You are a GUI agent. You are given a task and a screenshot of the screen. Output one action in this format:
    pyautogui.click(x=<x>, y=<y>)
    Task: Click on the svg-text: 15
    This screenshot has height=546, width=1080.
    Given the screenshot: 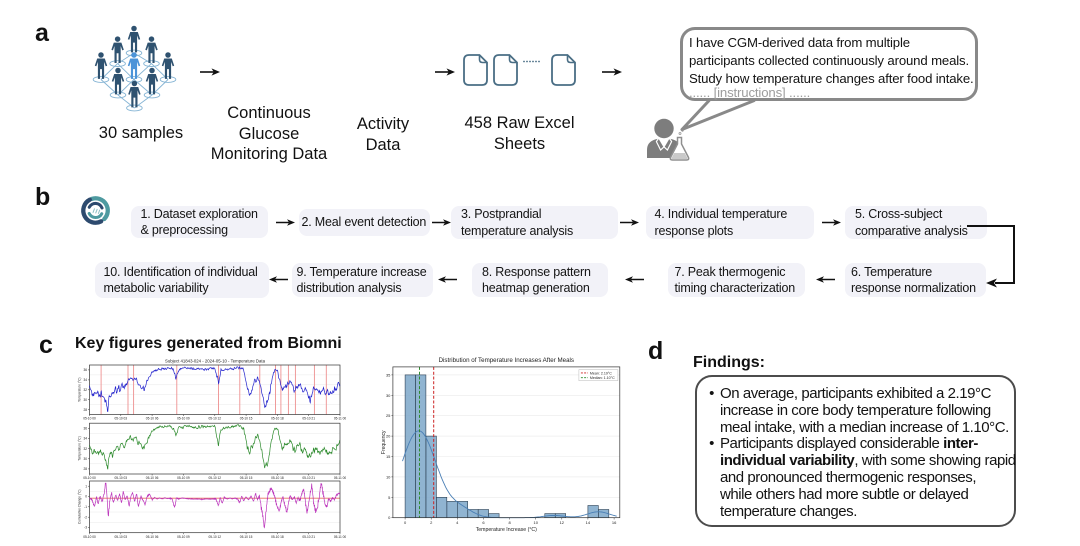 What is the action you would take?
    pyautogui.click(x=388, y=456)
    